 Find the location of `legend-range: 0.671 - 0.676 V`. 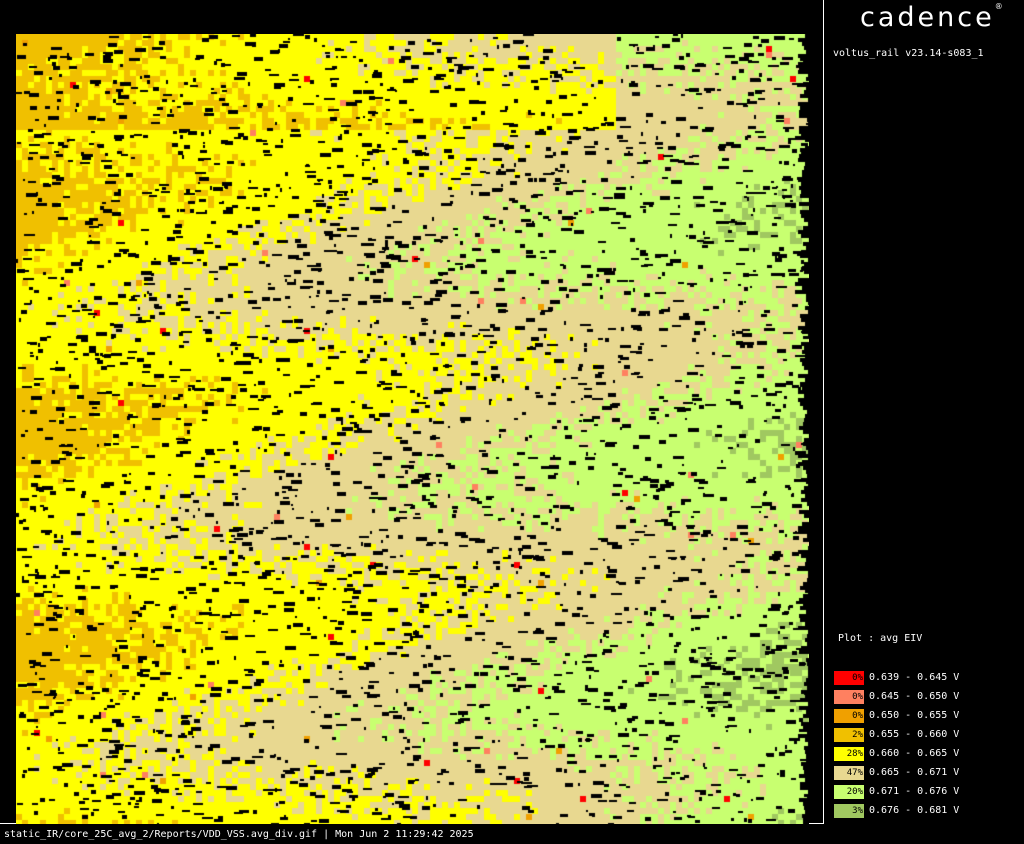

legend-range: 0.671 - 0.676 V is located at coordinates (914, 791).